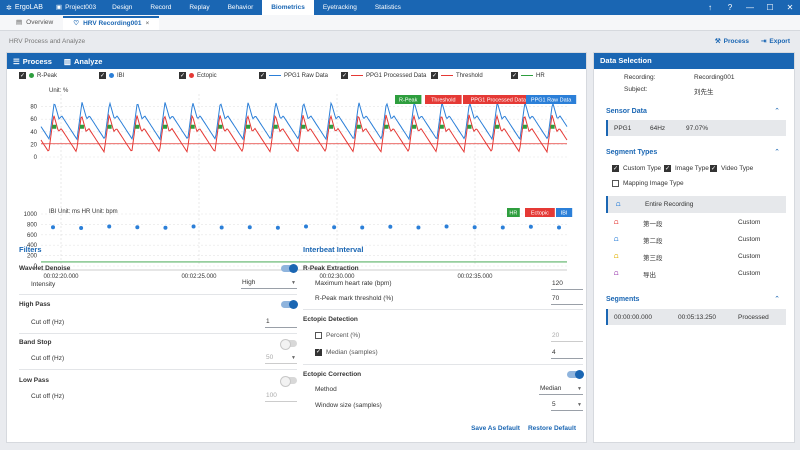  What do you see at coordinates (300, 75) in the screenshot?
I see `legend-ppg-raw: ✓ PPG1 Raw Data` at bounding box center [300, 75].